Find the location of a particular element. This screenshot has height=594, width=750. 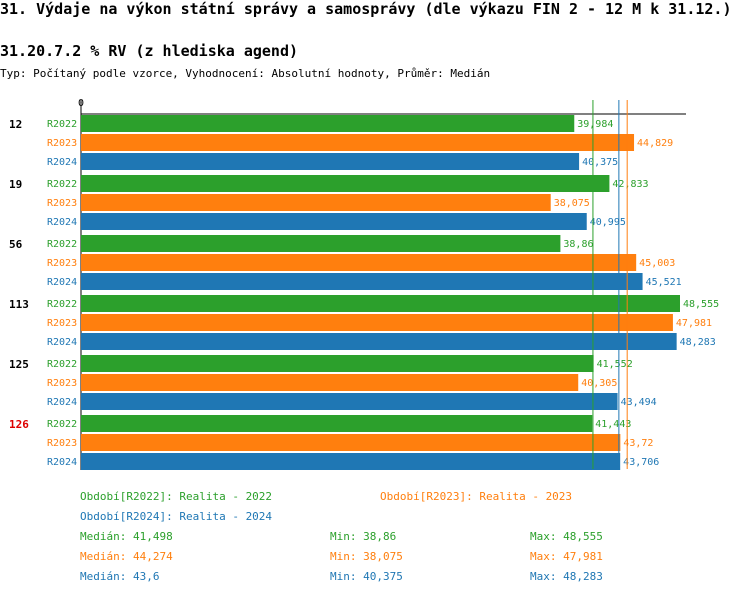

series-label-12-R2023: R2023 is located at coordinates (62, 143).